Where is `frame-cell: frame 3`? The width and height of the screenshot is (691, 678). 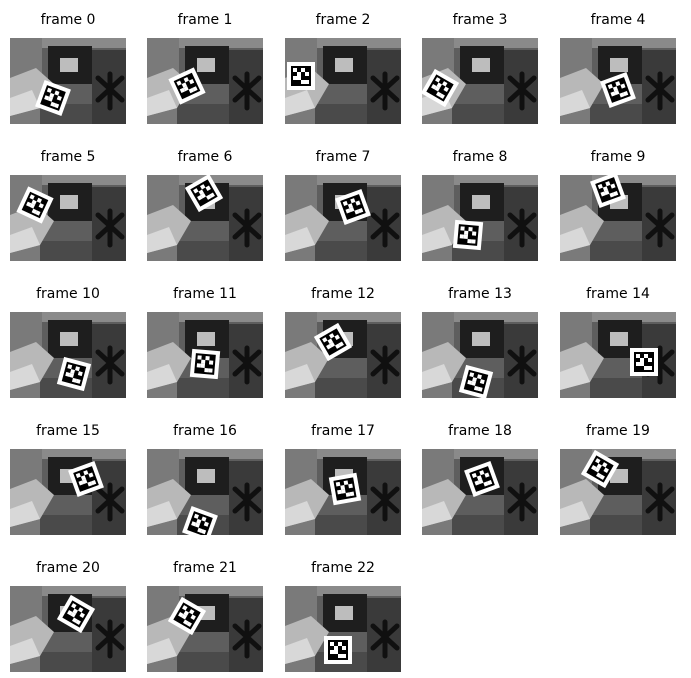
frame-cell: frame 3 is located at coordinates (480, 70).